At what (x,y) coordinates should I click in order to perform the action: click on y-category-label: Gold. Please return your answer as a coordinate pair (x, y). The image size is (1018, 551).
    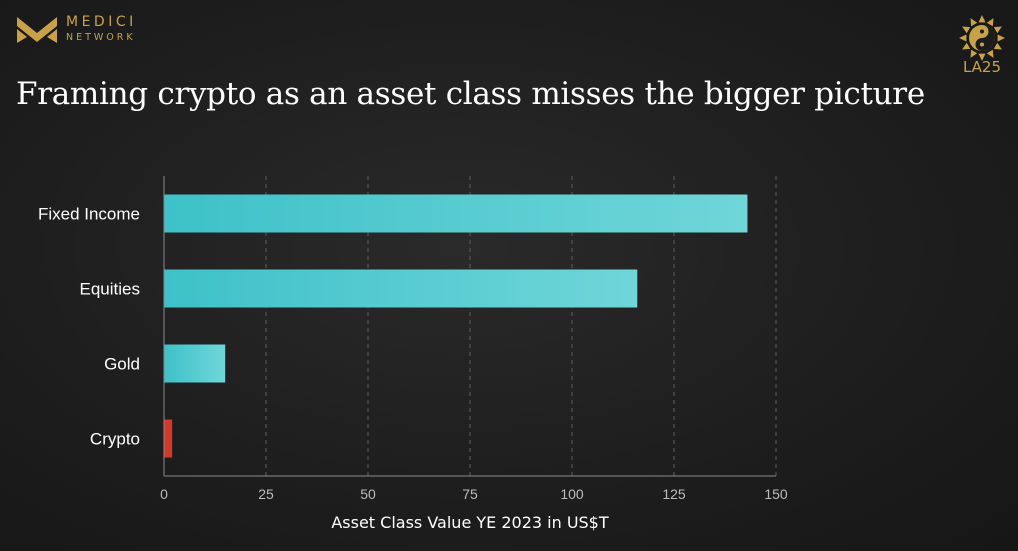
    Looking at the image, I should click on (122, 364).